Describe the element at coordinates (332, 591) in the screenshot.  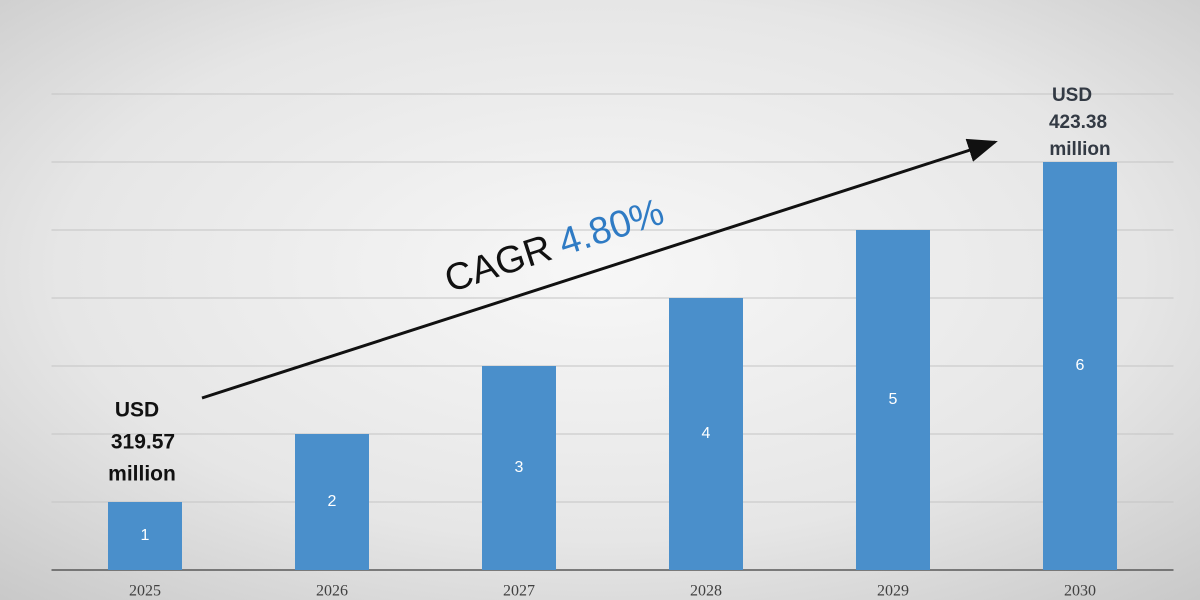
I see `x-tick-label: 2026` at that location.